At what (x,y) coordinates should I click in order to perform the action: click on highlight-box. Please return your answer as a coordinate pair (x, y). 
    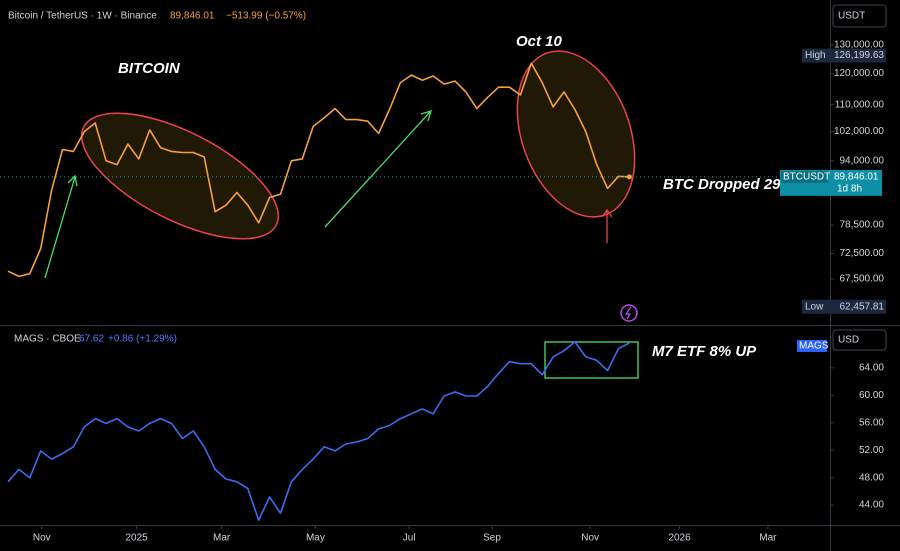
    Looking at the image, I should click on (591, 360).